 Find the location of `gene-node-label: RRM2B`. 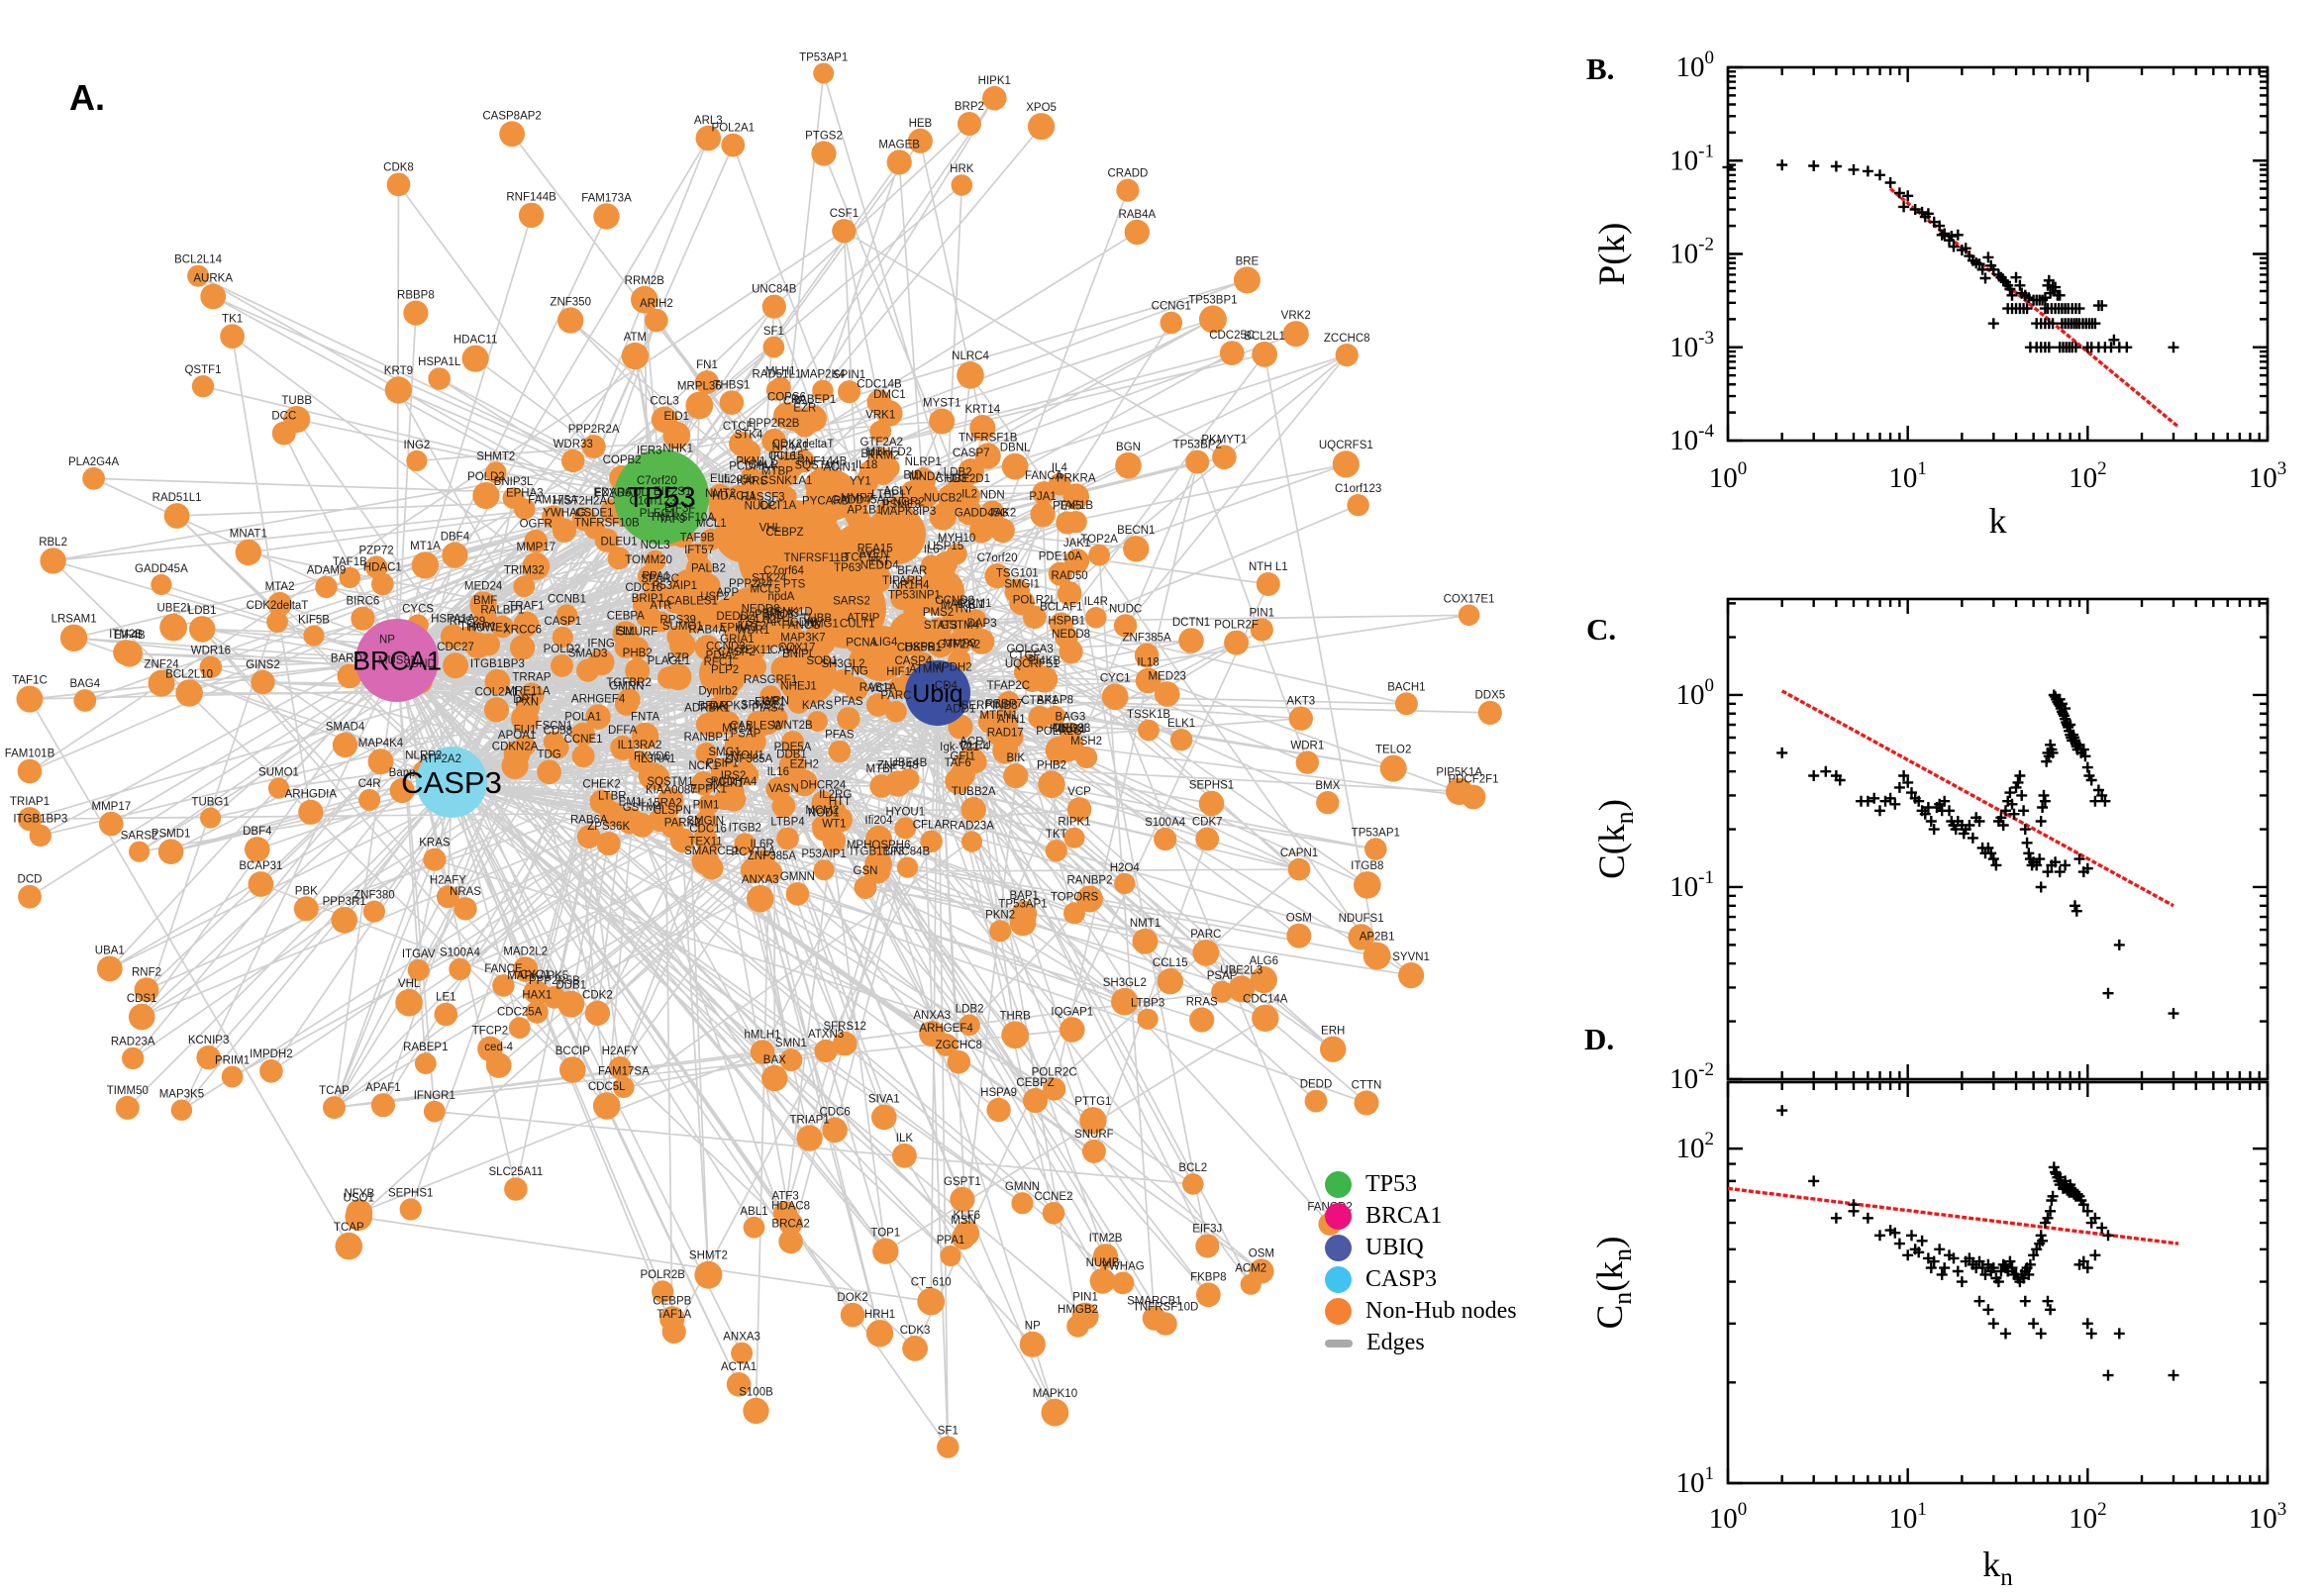

gene-node-label: RRM2B is located at coordinates (645, 281).